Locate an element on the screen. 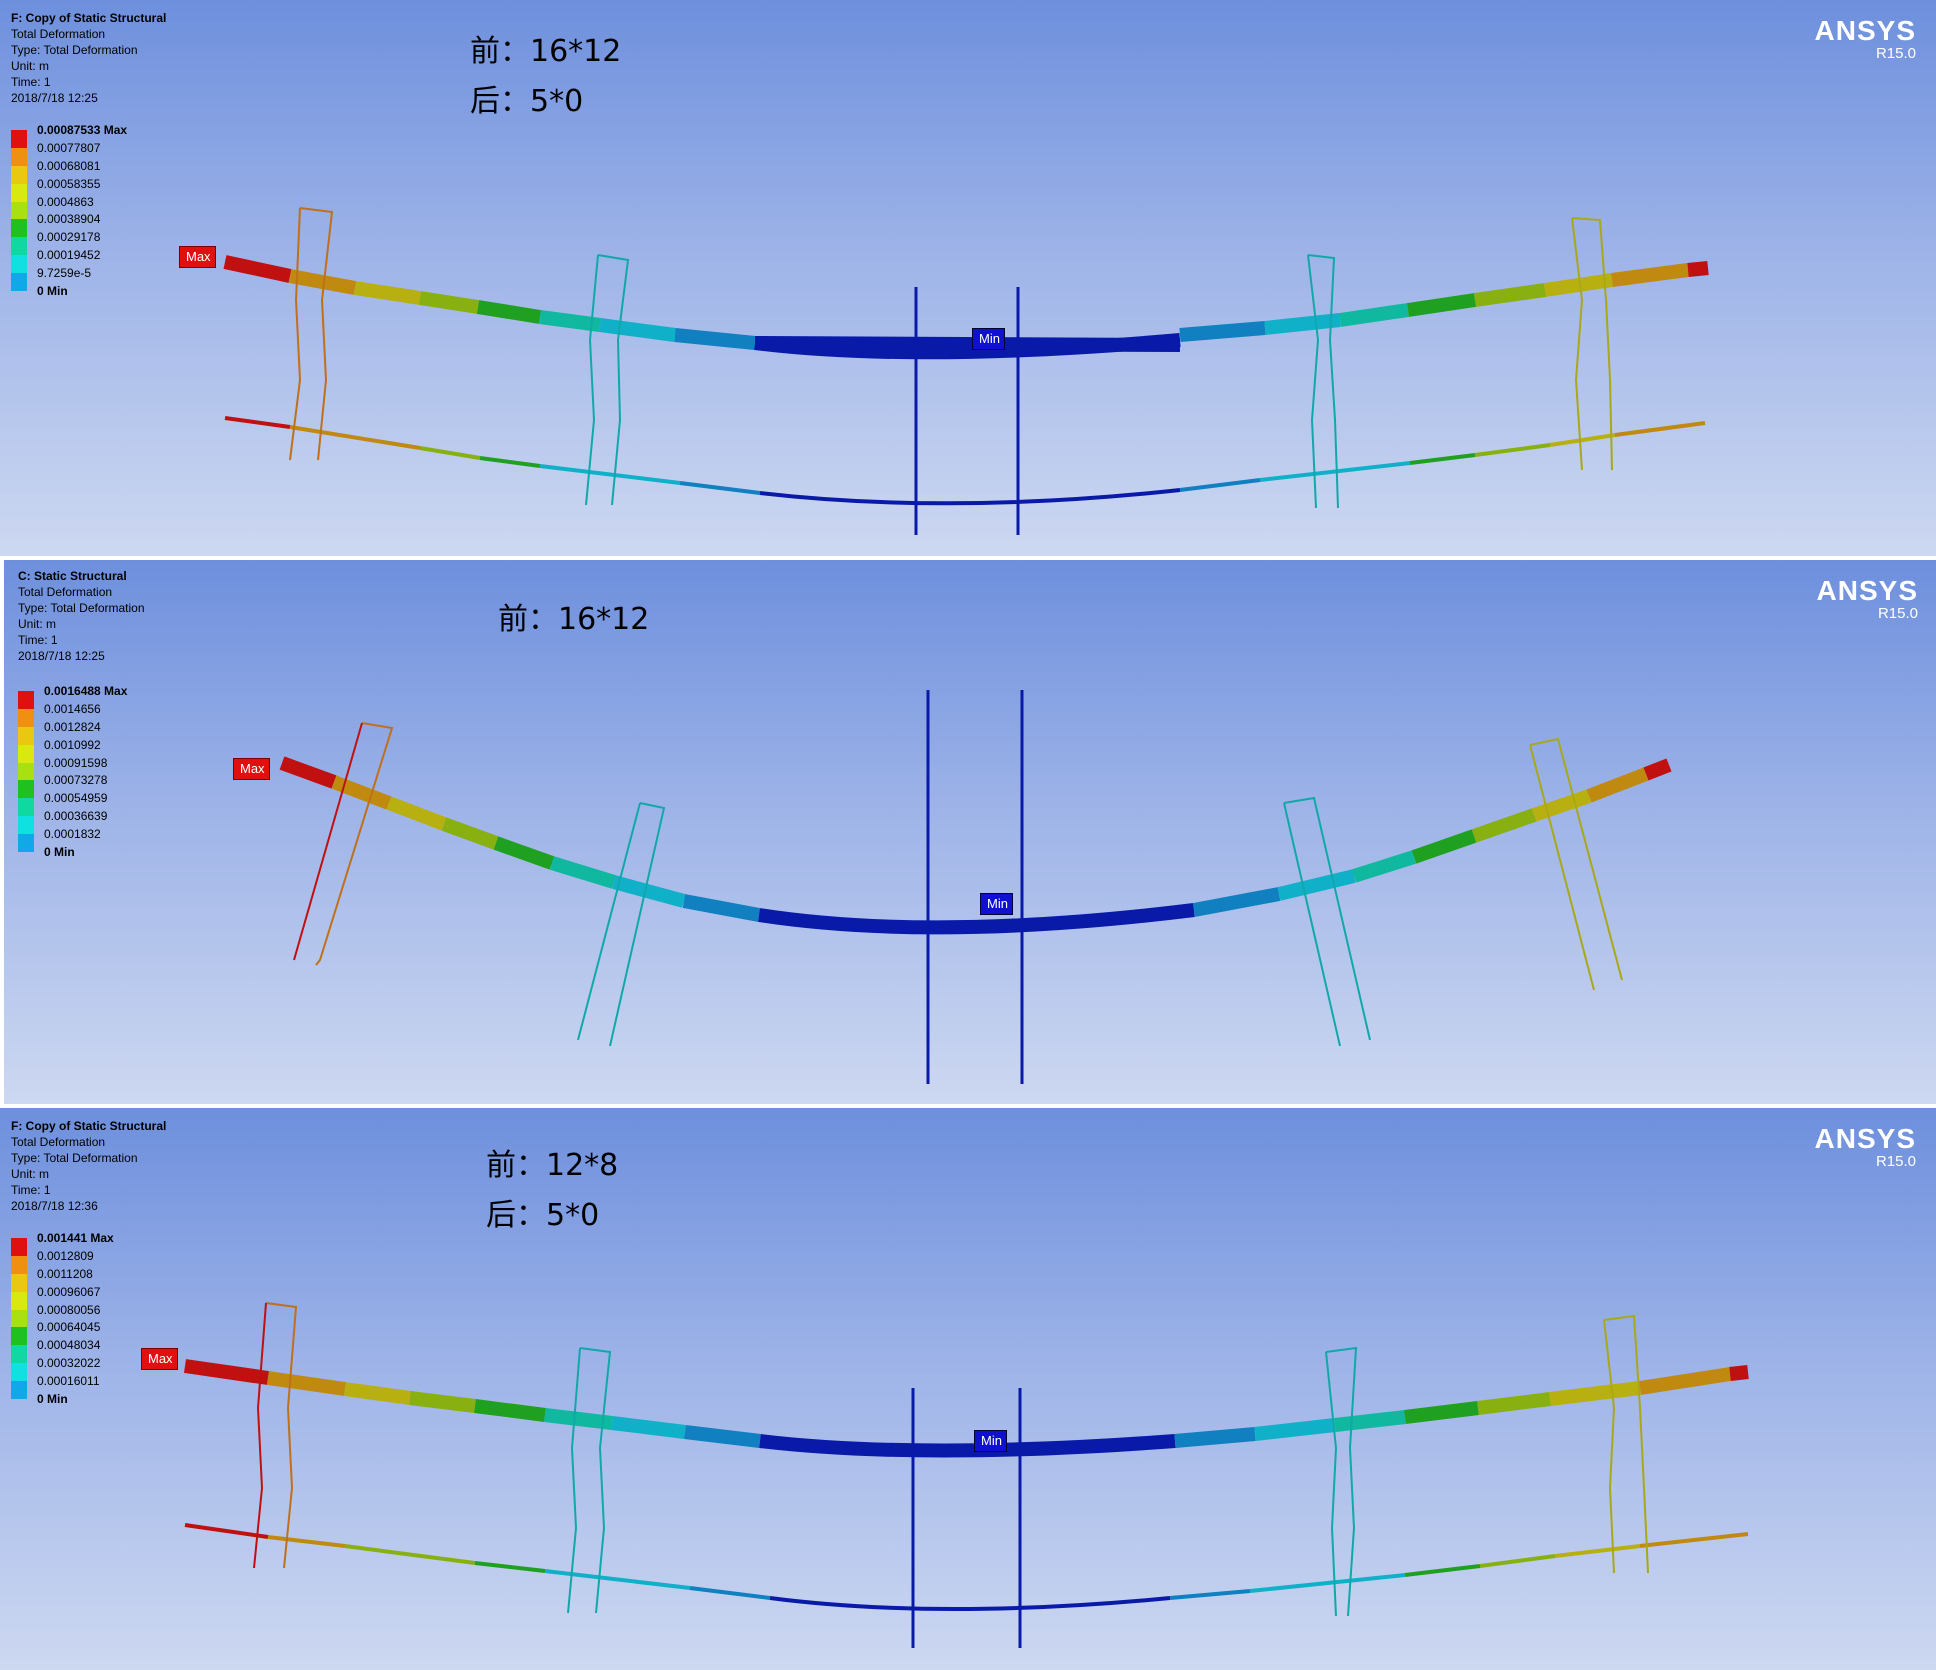 The width and height of the screenshot is (1936, 1670). legend-label: 0.00096067 is located at coordinates (69, 1291).